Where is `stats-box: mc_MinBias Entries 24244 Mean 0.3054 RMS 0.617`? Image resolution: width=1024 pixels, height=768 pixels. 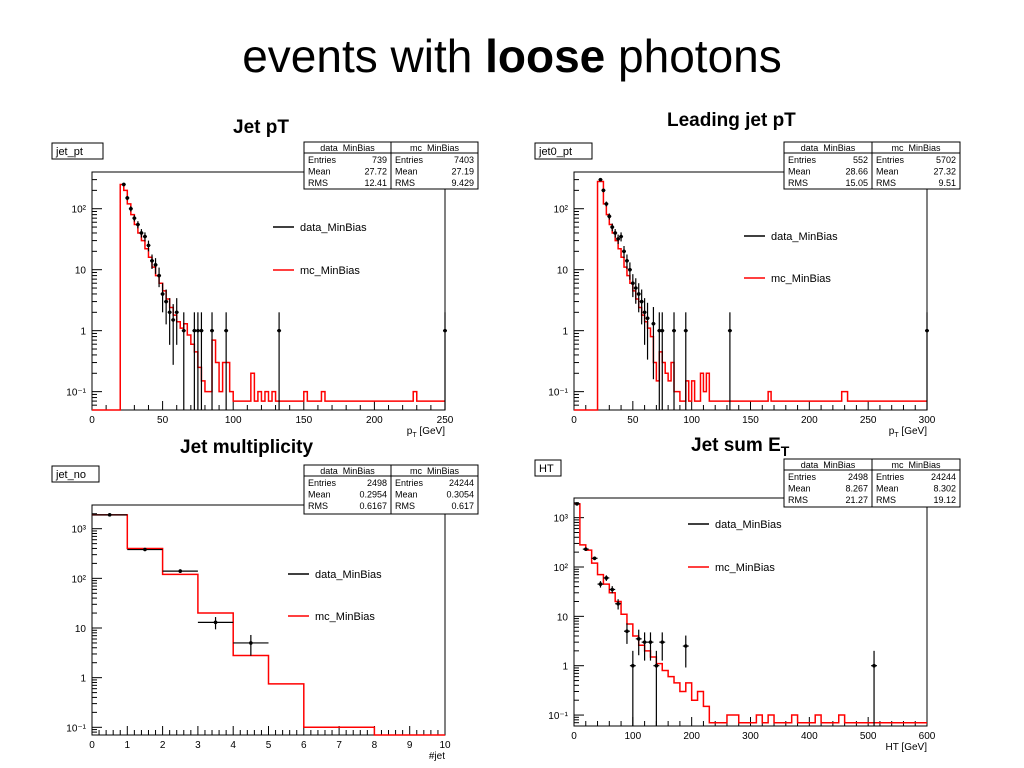
stats-box: mc_MinBias Entries 24244 Mean 0.3054 RMS 0.617 is located at coordinates (434, 489).